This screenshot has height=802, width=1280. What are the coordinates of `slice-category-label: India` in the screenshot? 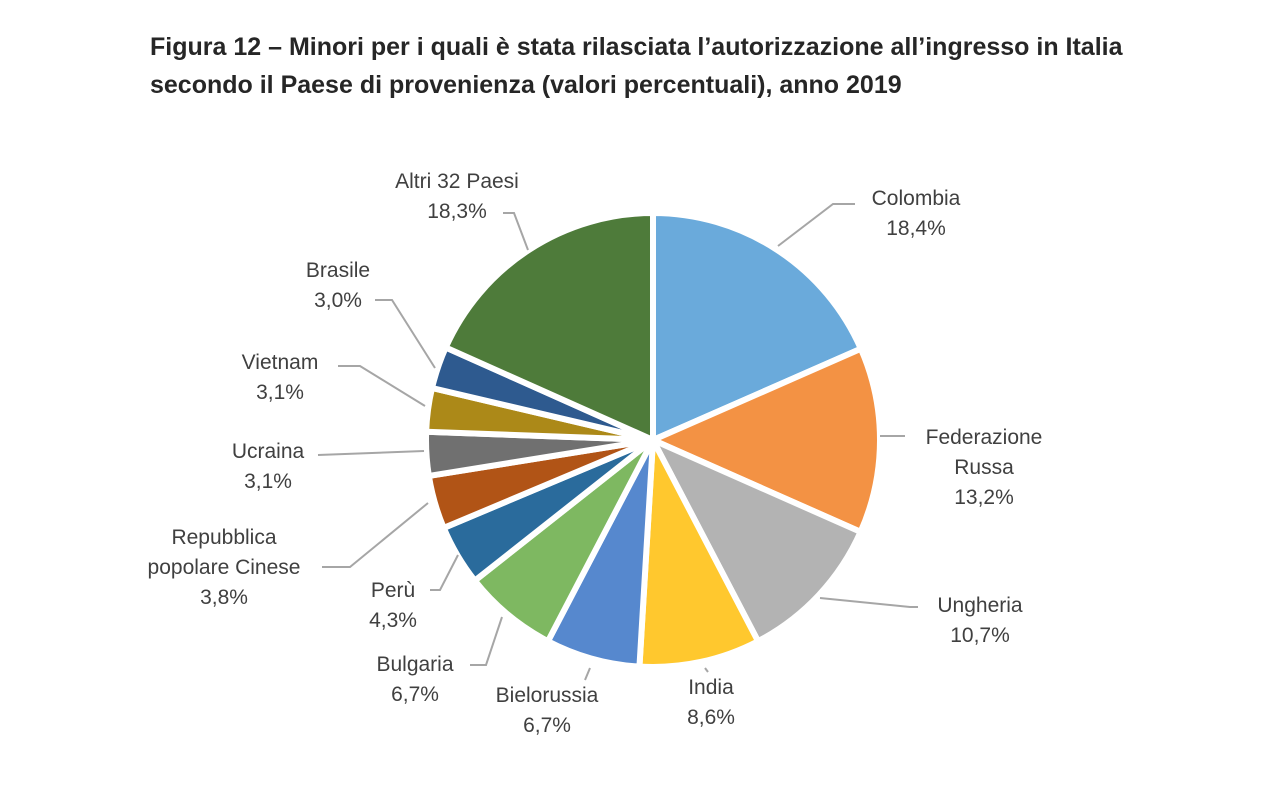 It's located at (711, 687).